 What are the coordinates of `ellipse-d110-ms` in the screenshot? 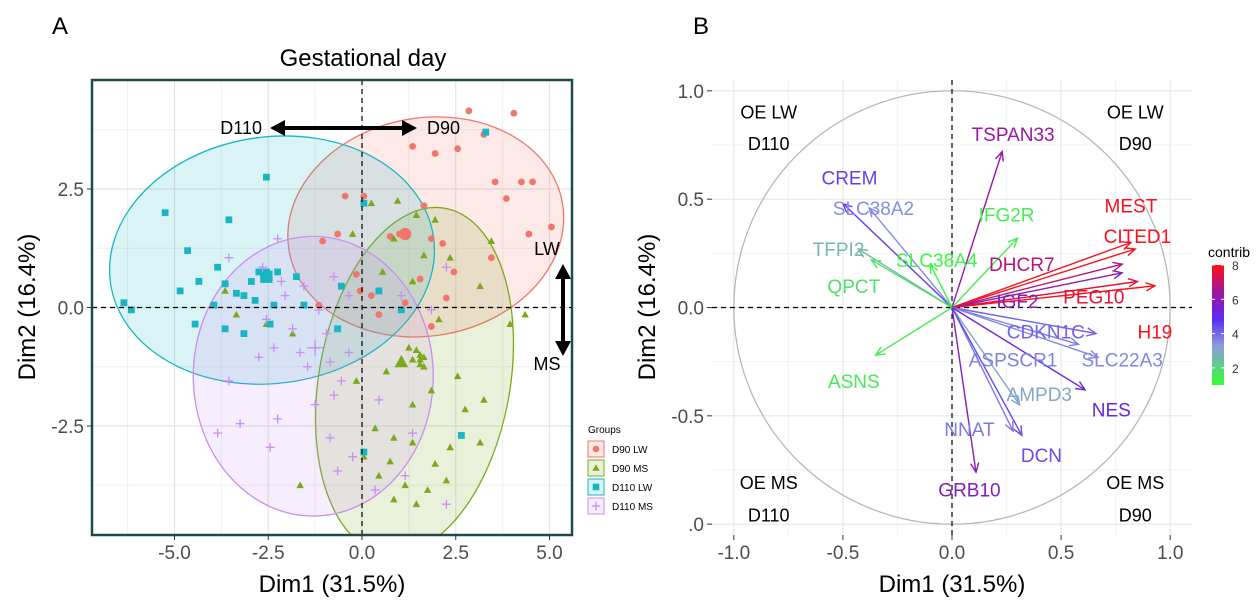 It's located at (313, 376).